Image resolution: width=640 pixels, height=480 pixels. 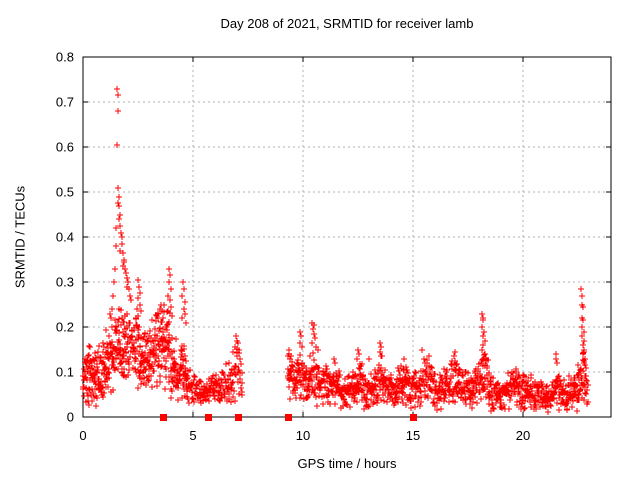 What do you see at coordinates (65, 192) in the screenshot?
I see `y-tick-label: 0.5` at bounding box center [65, 192].